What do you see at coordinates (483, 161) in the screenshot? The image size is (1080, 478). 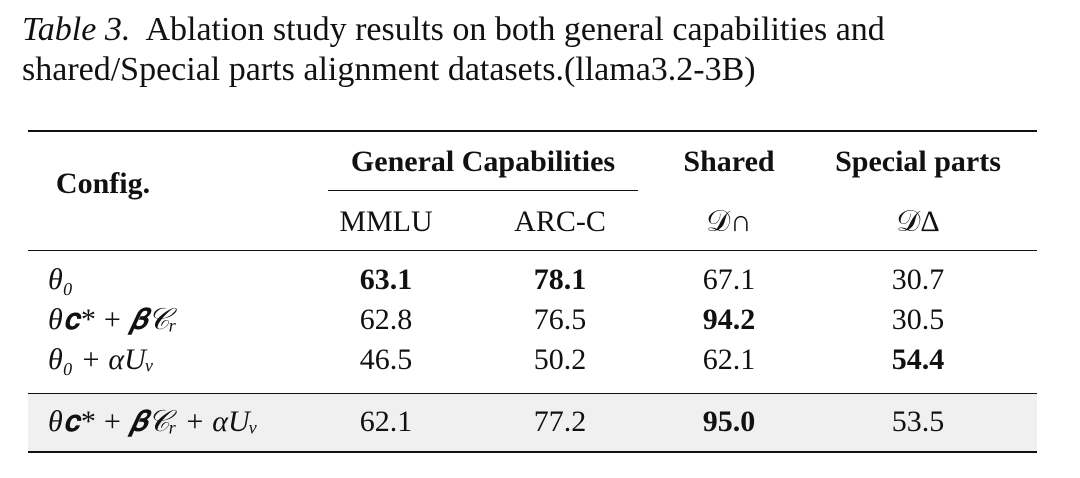 I see `group-header: General Capabilities` at bounding box center [483, 161].